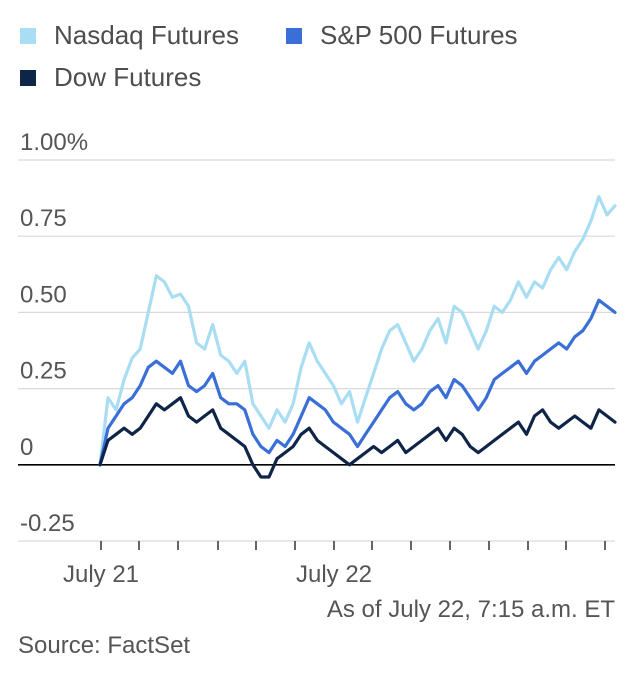 Image resolution: width=635 pixels, height=679 pixels. What do you see at coordinates (294, 35) in the screenshot?
I see `legend-swatch-sp500` at bounding box center [294, 35].